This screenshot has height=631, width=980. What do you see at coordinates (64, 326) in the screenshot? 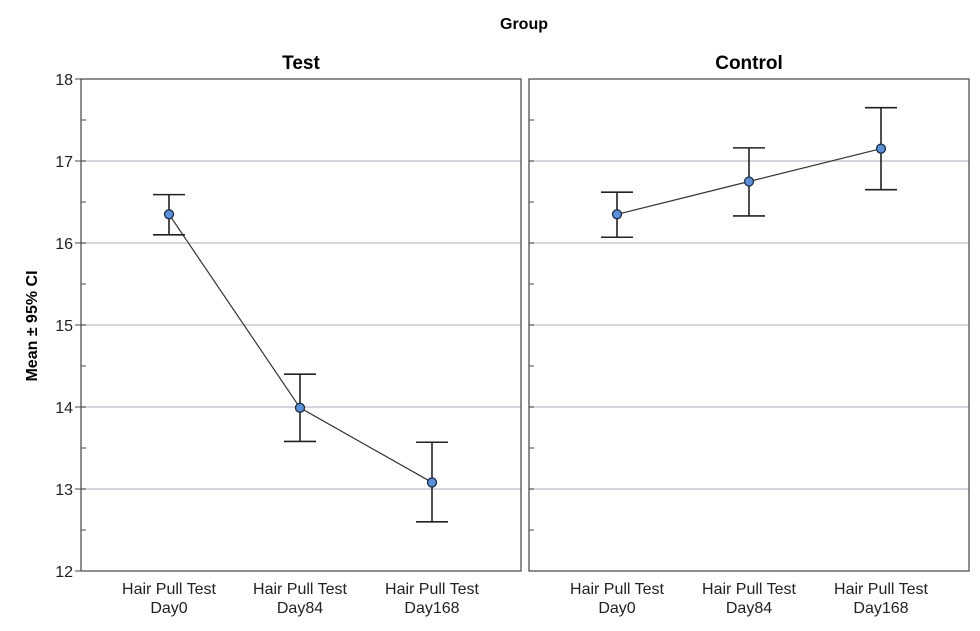
I see `y-tick-label: 15` at bounding box center [64, 326].